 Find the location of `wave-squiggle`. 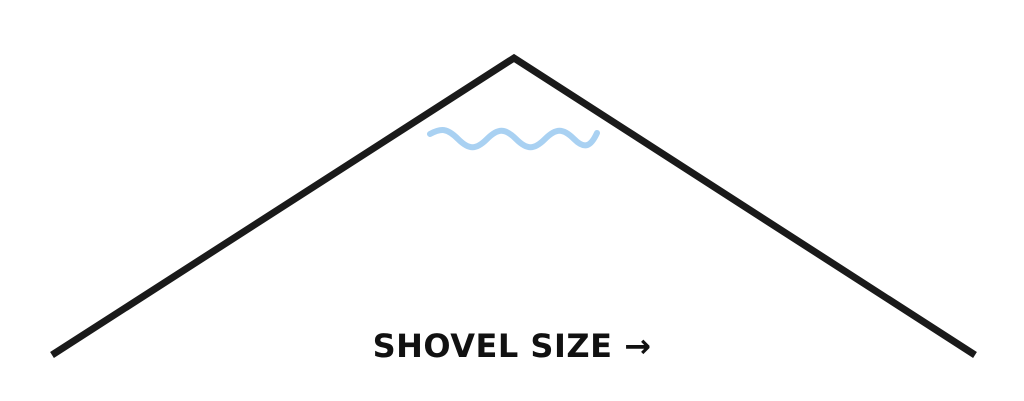

wave-squiggle is located at coordinates (513, 139).